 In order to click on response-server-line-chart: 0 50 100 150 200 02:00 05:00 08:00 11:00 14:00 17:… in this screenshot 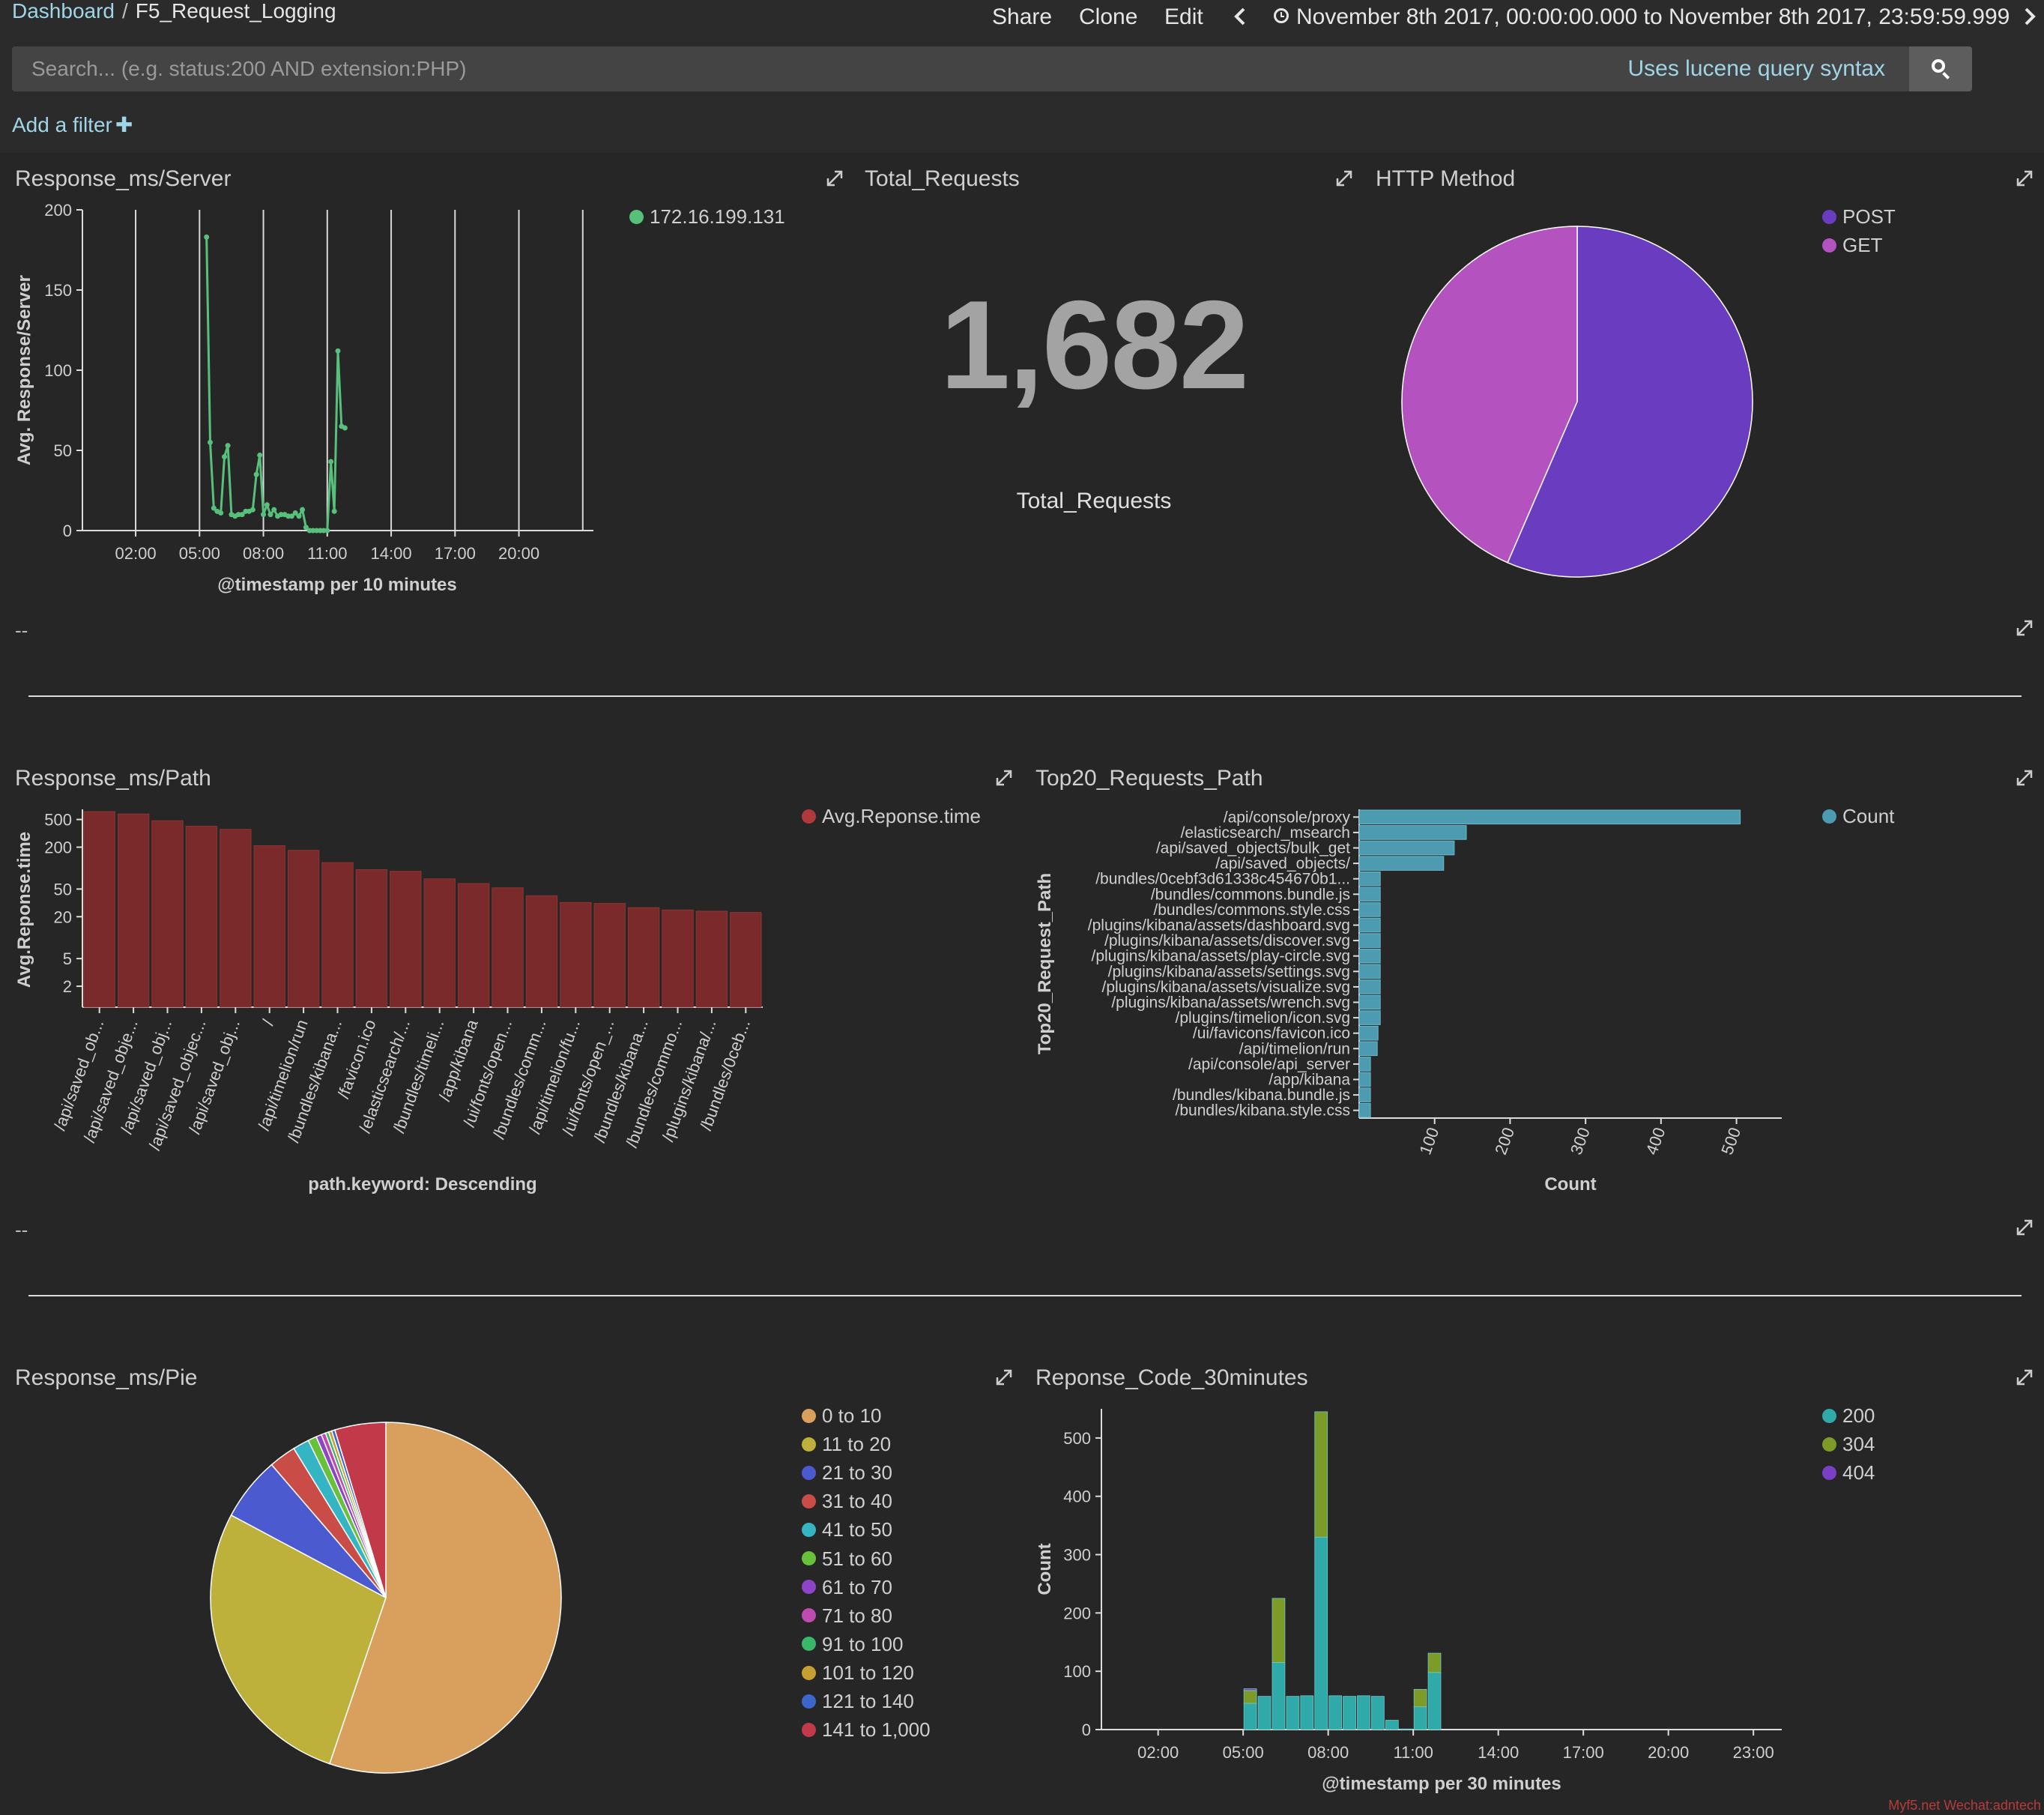, I will do `click(303, 398)`.